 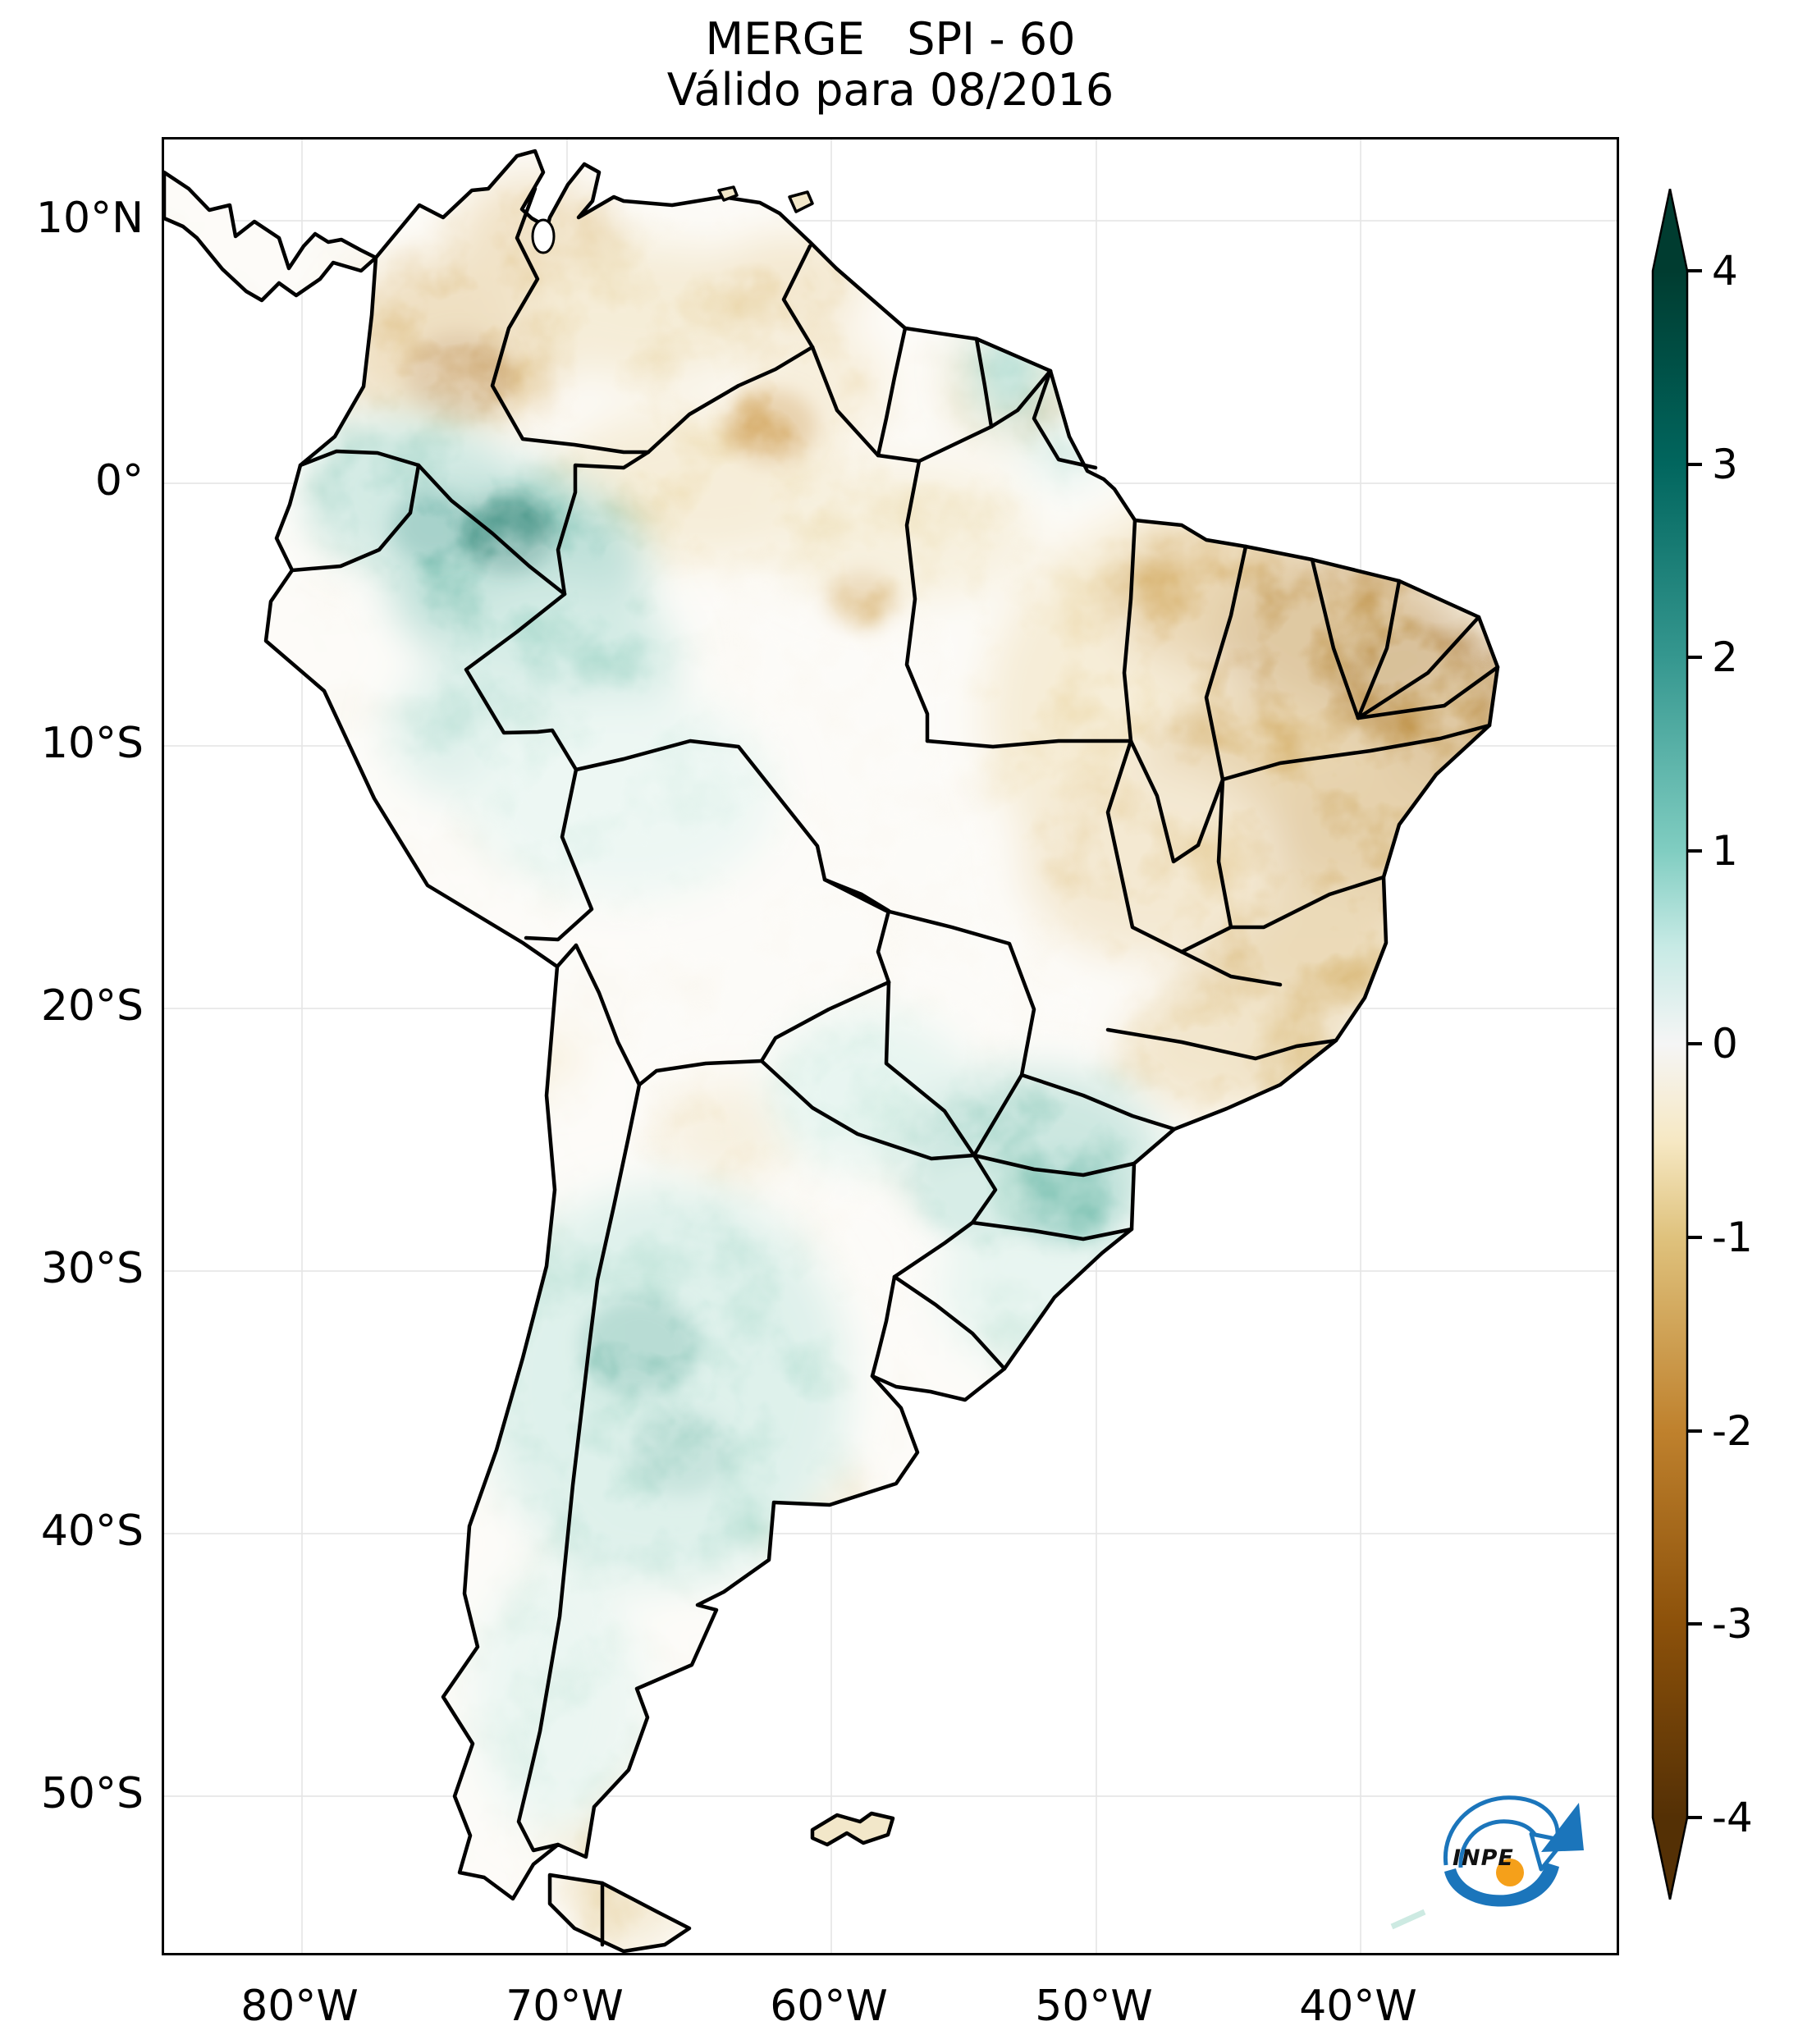 I want to click on colorbar-tick-label: -1, so click(x=1732, y=1237).